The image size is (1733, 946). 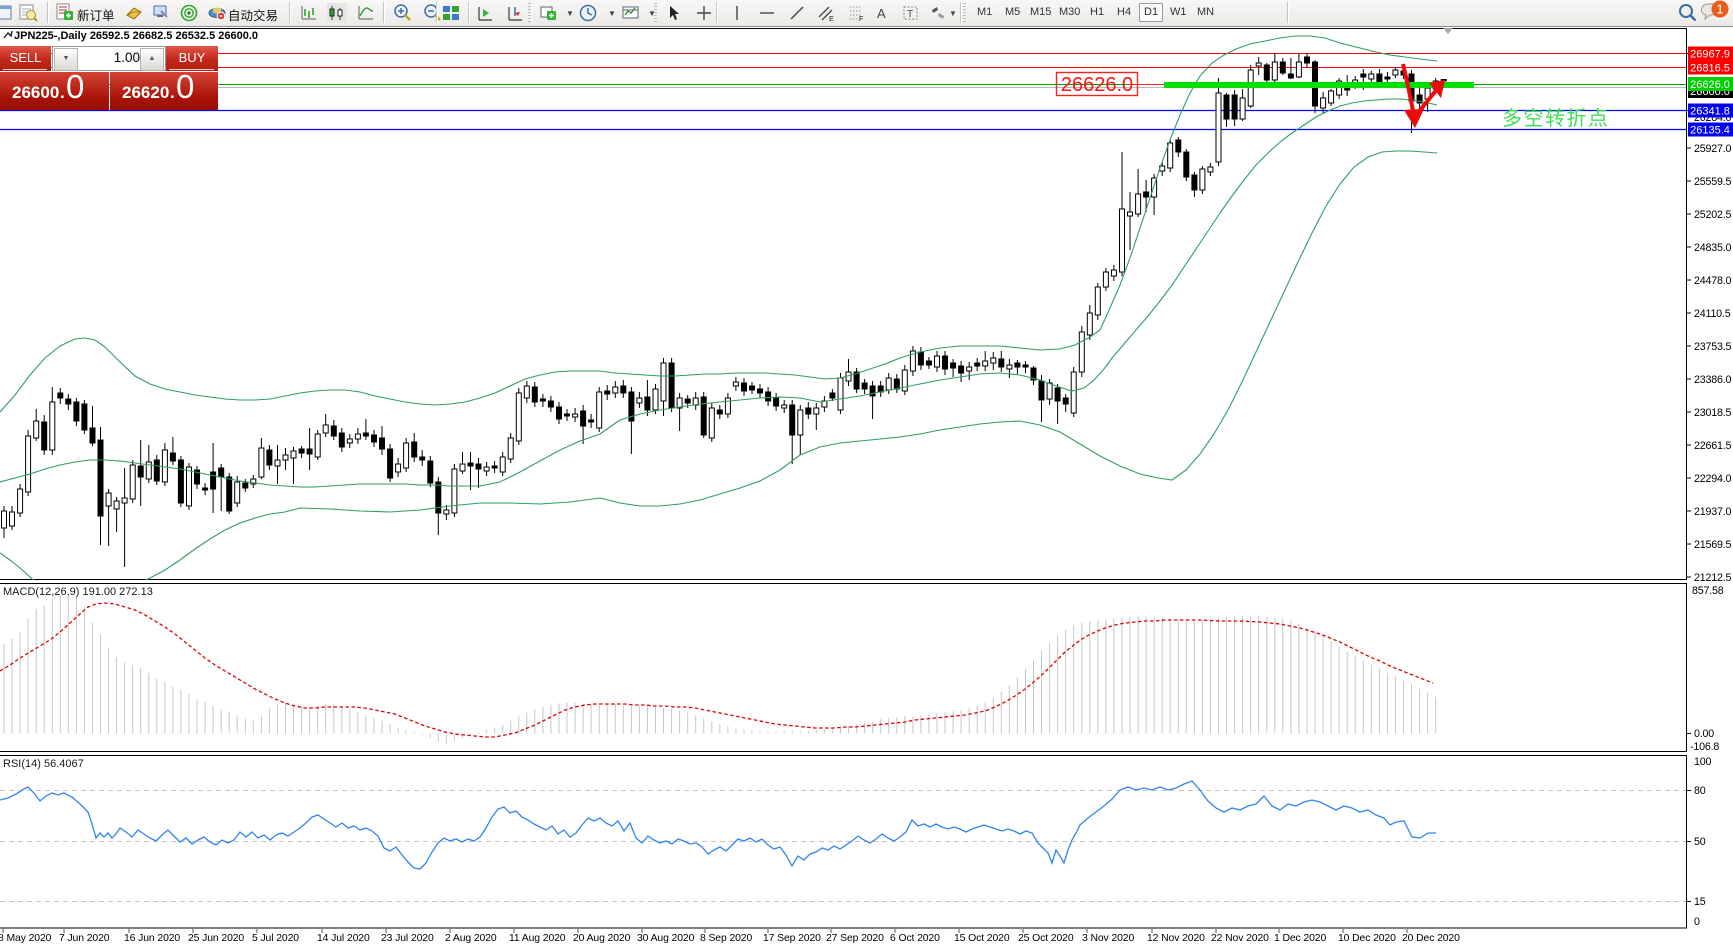 What do you see at coordinates (1108, 938) in the screenshot?
I see `svg-text: 3 Nov 2020` at bounding box center [1108, 938].